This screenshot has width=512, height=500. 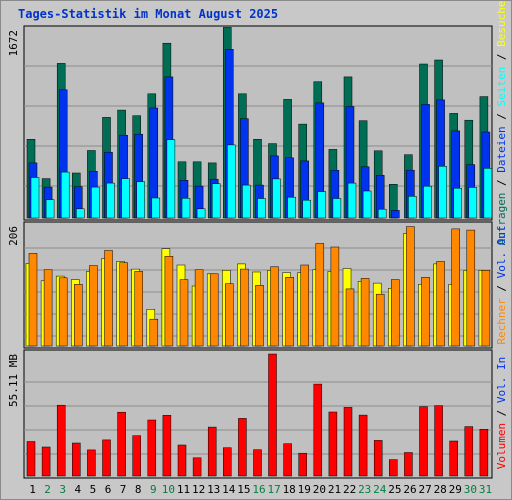 What do you see at coordinates (485, 489) in the screenshot?
I see `day-label-31: 31` at bounding box center [485, 489].